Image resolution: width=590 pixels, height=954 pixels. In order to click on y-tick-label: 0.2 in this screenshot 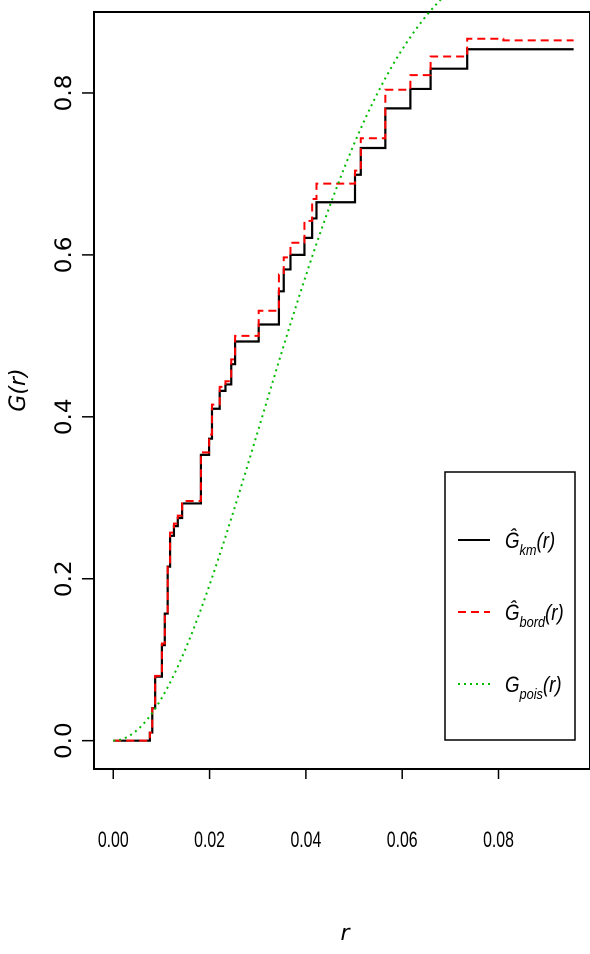, I will do `click(63, 578)`.